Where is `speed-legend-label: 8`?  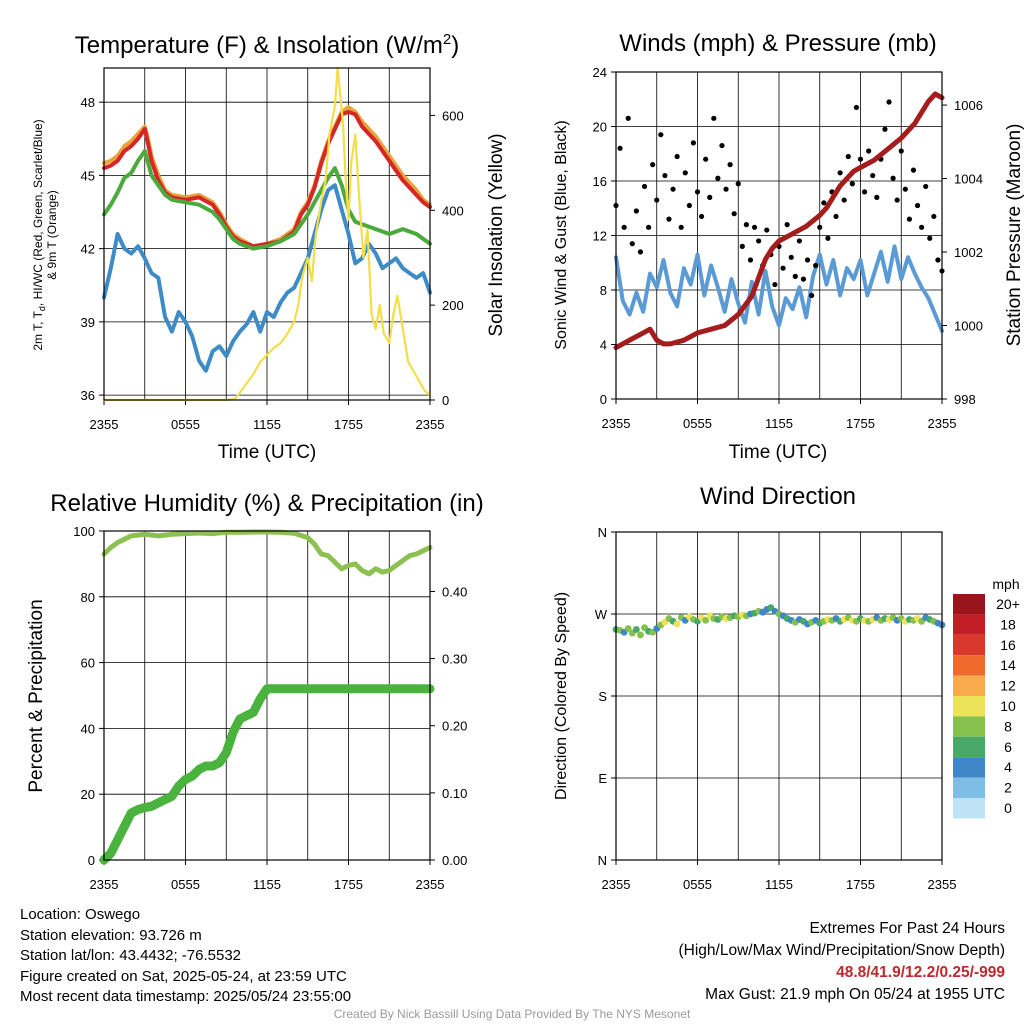
speed-legend-label: 8 is located at coordinates (1008, 726).